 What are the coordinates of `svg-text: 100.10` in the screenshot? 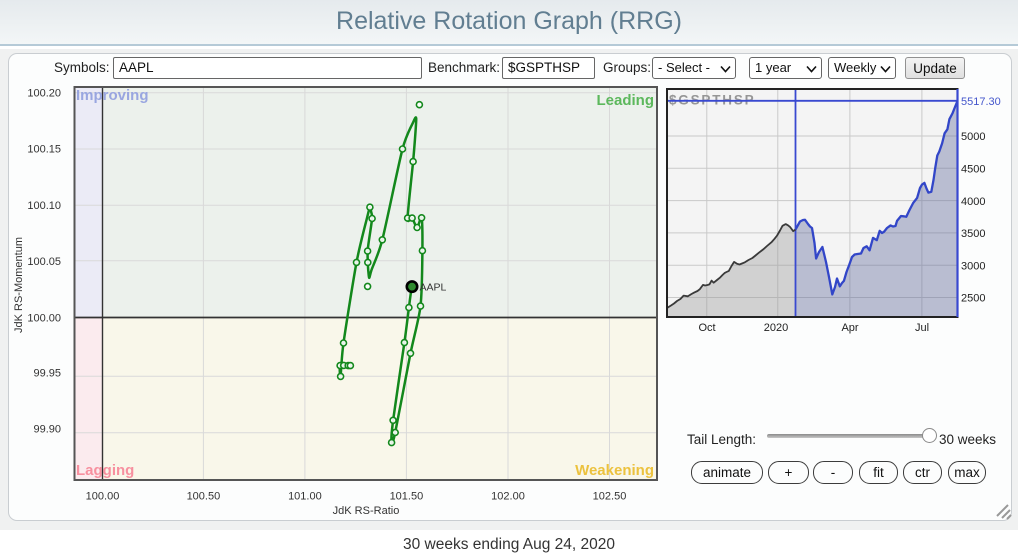 It's located at (44, 206).